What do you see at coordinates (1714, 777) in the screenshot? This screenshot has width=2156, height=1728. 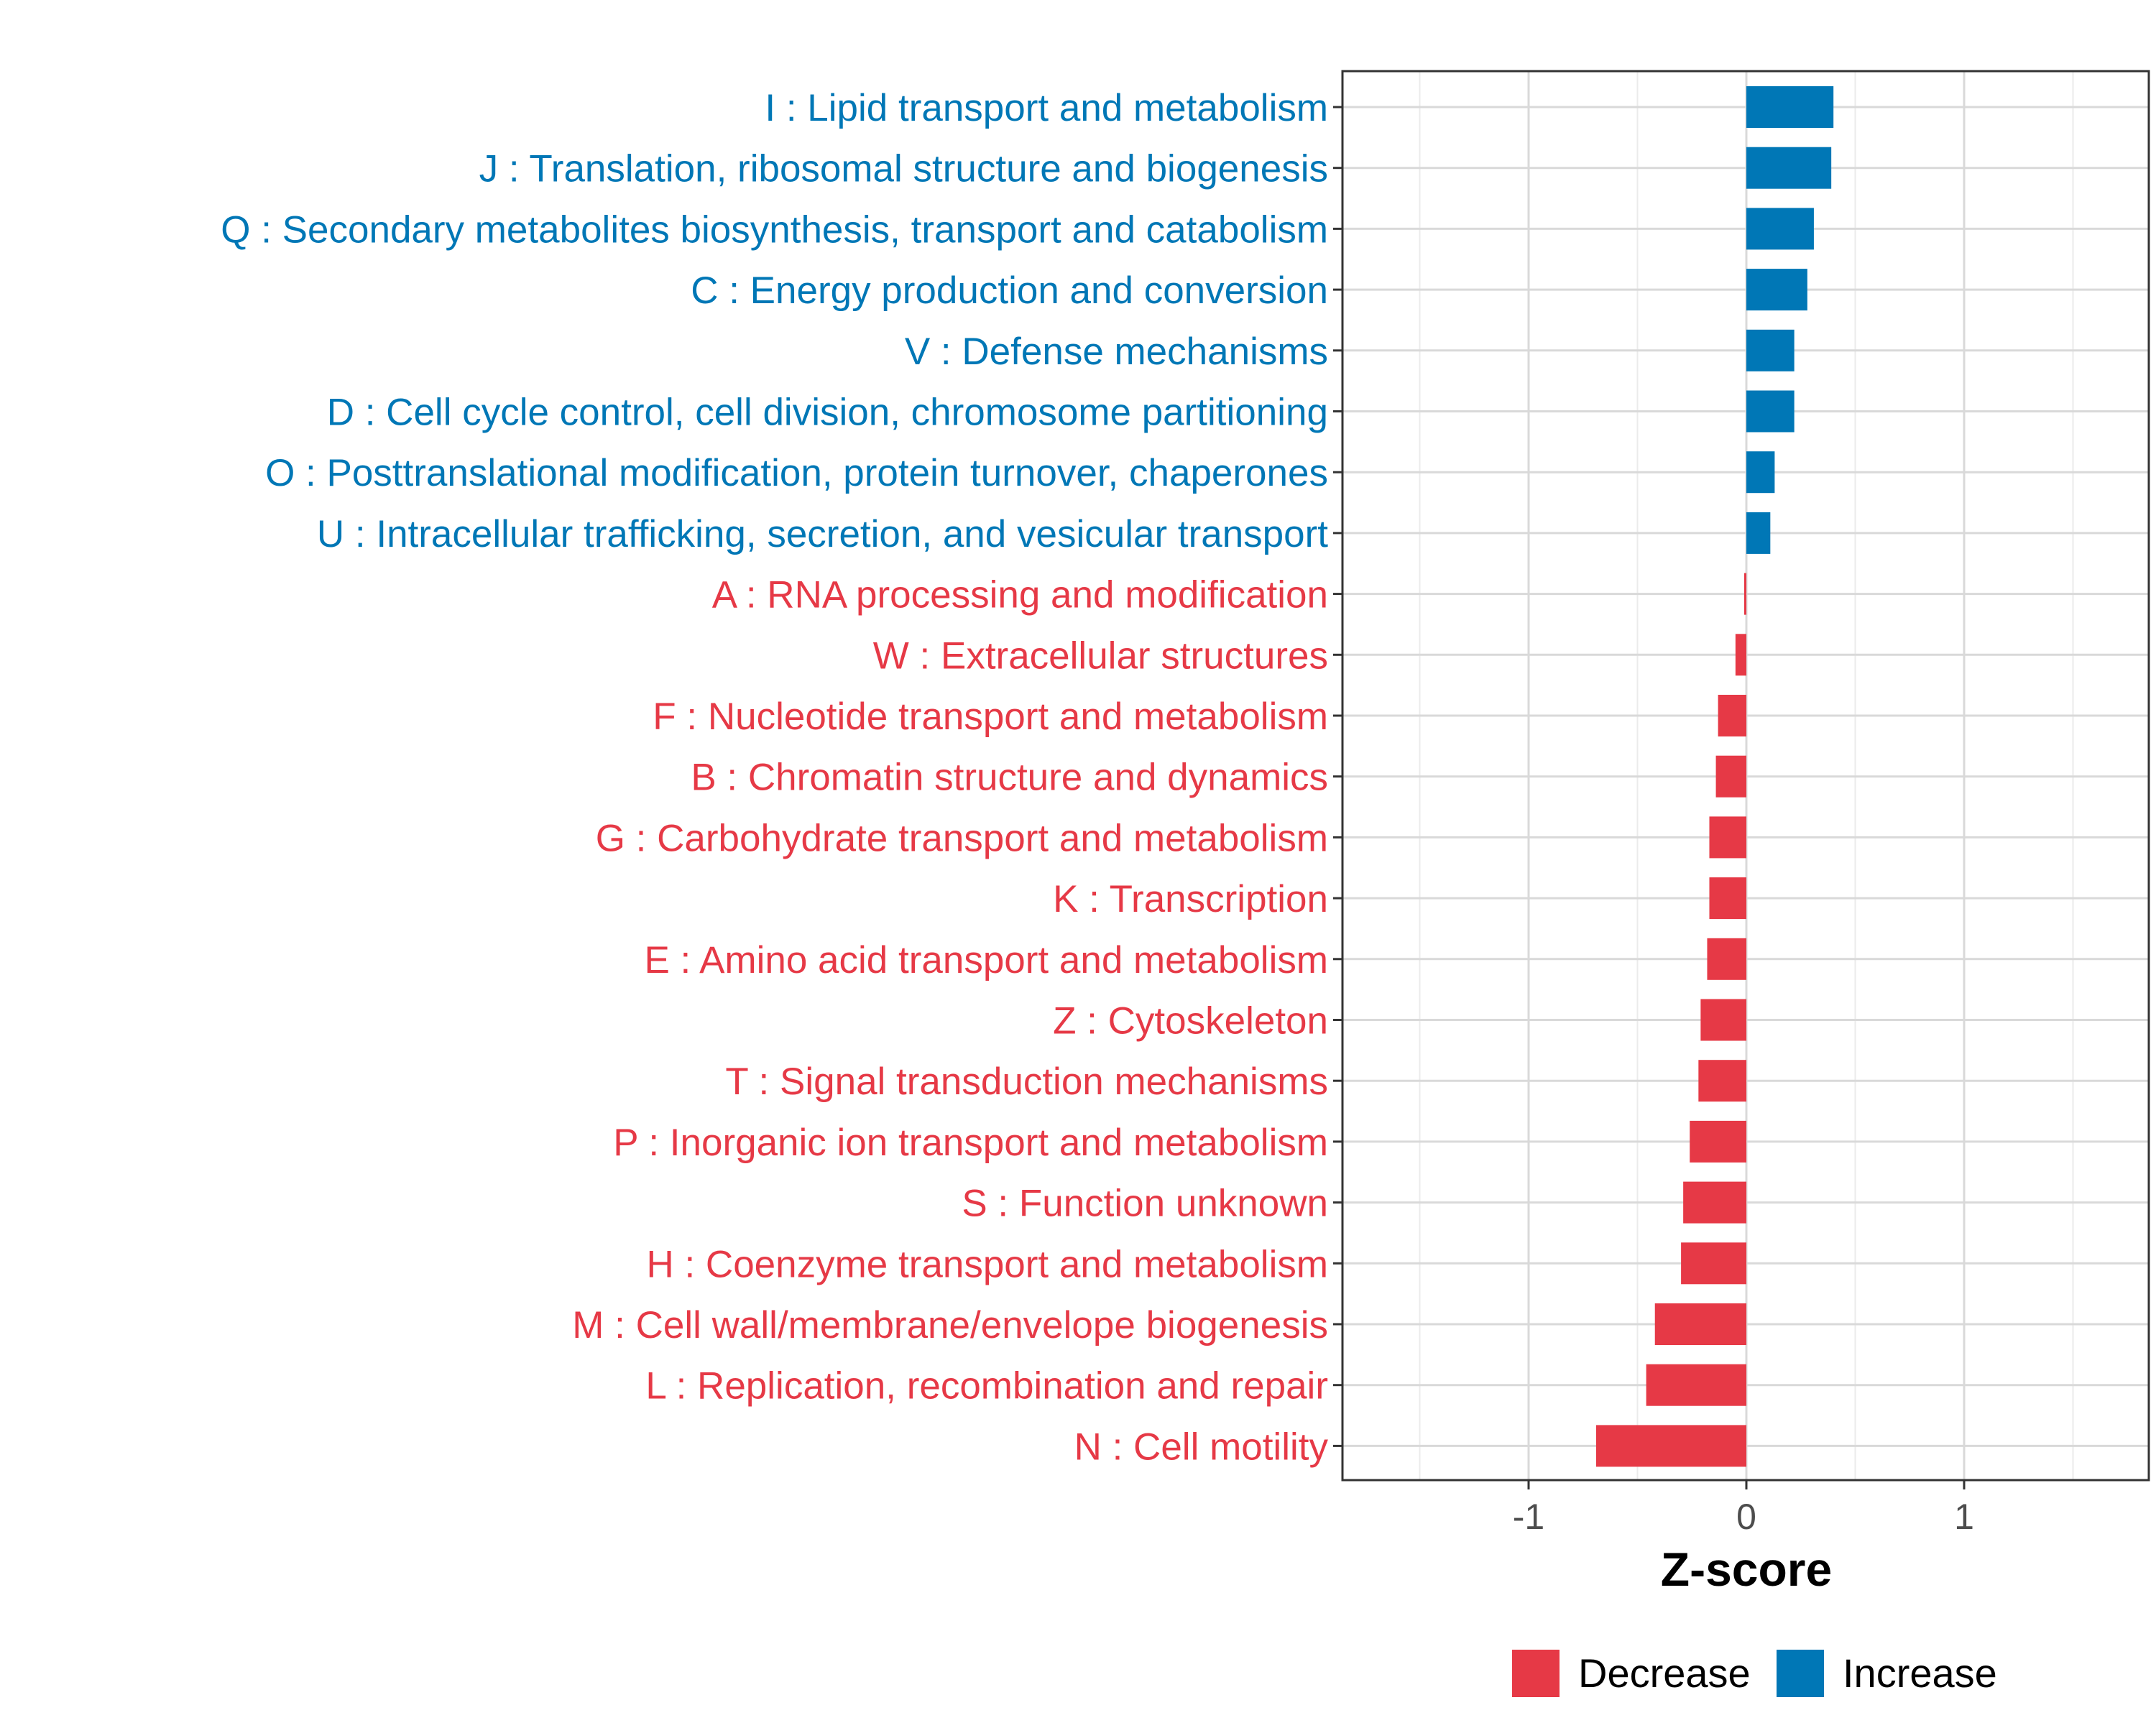 I see `bars` at bounding box center [1714, 777].